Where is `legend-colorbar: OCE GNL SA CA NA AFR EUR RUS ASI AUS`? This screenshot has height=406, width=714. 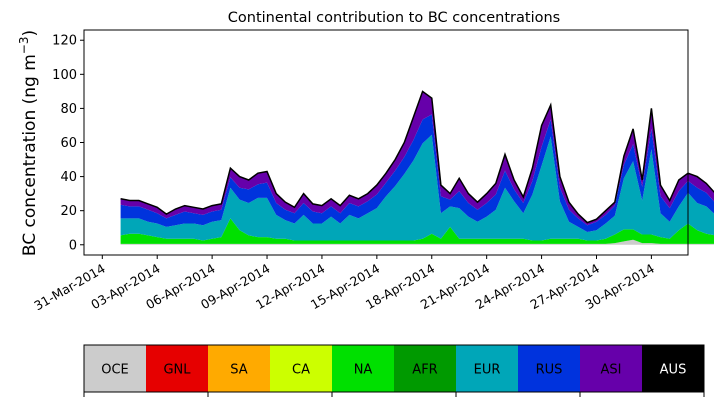
legend-colorbar: OCE GNL SA CA NA AFR EUR RUS ASI AUS is located at coordinates (394, 370).